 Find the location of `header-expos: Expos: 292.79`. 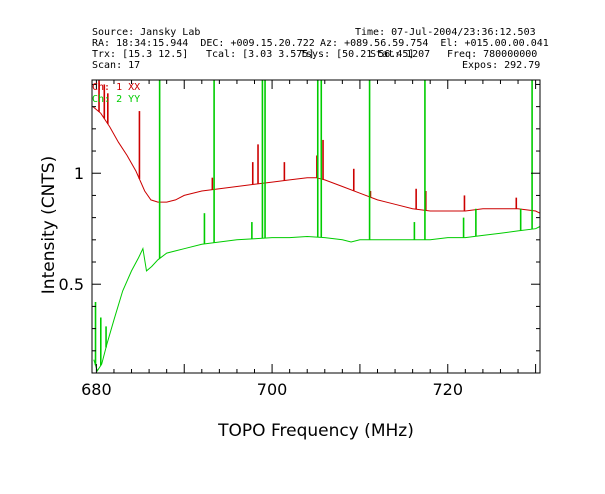

header-expos: Expos: 292.79 is located at coordinates (501, 65).